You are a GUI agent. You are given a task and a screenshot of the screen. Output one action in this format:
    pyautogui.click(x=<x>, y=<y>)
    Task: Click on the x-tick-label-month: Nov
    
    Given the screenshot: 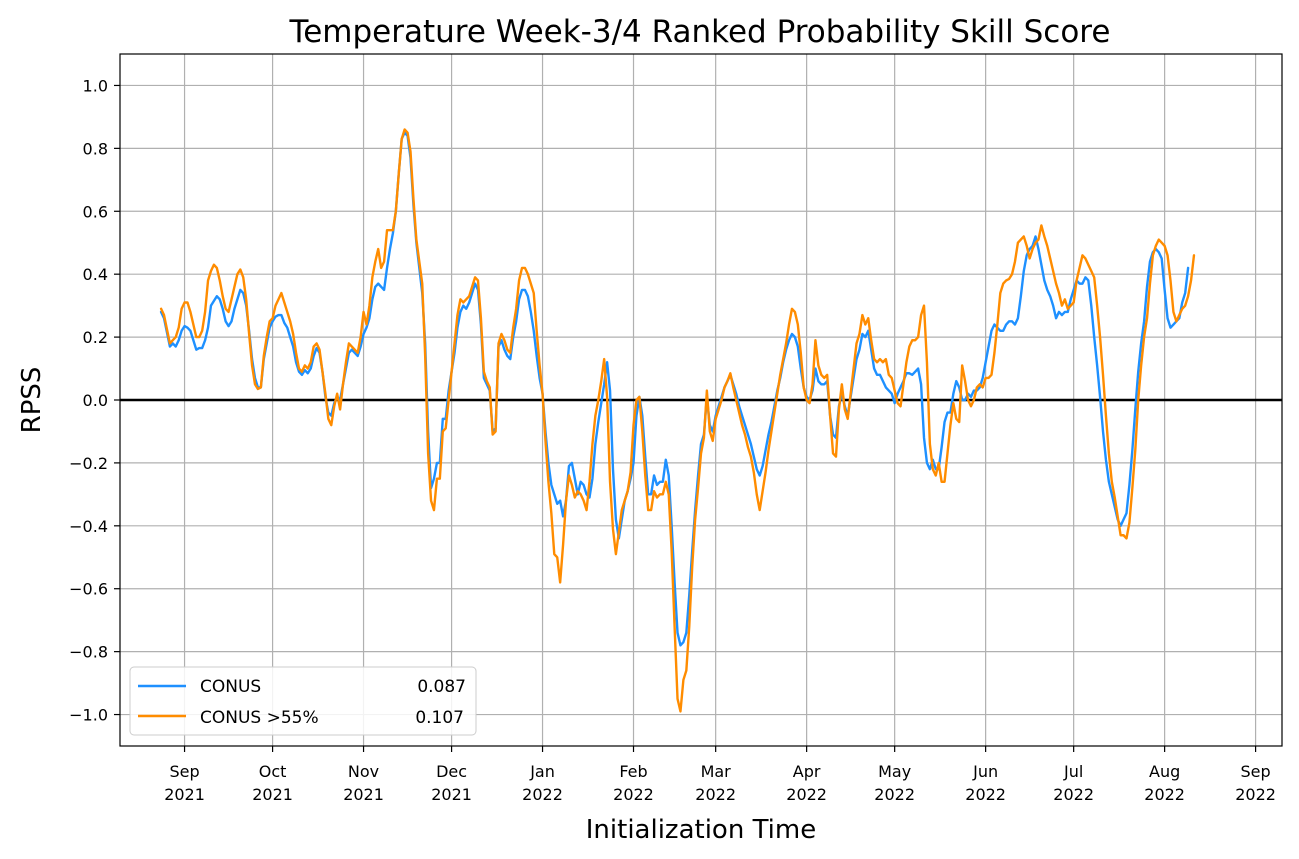 What is the action you would take?
    pyautogui.click(x=363, y=771)
    